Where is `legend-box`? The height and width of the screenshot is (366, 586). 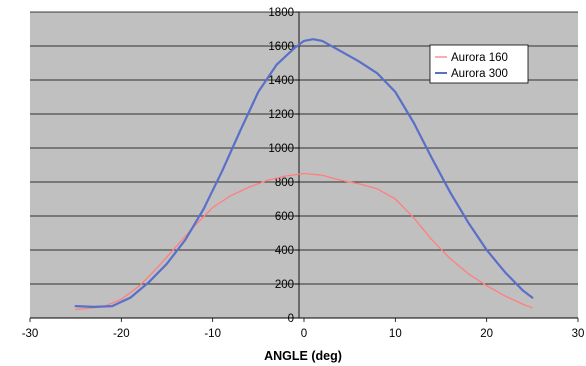 legend-box is located at coordinates (479, 64).